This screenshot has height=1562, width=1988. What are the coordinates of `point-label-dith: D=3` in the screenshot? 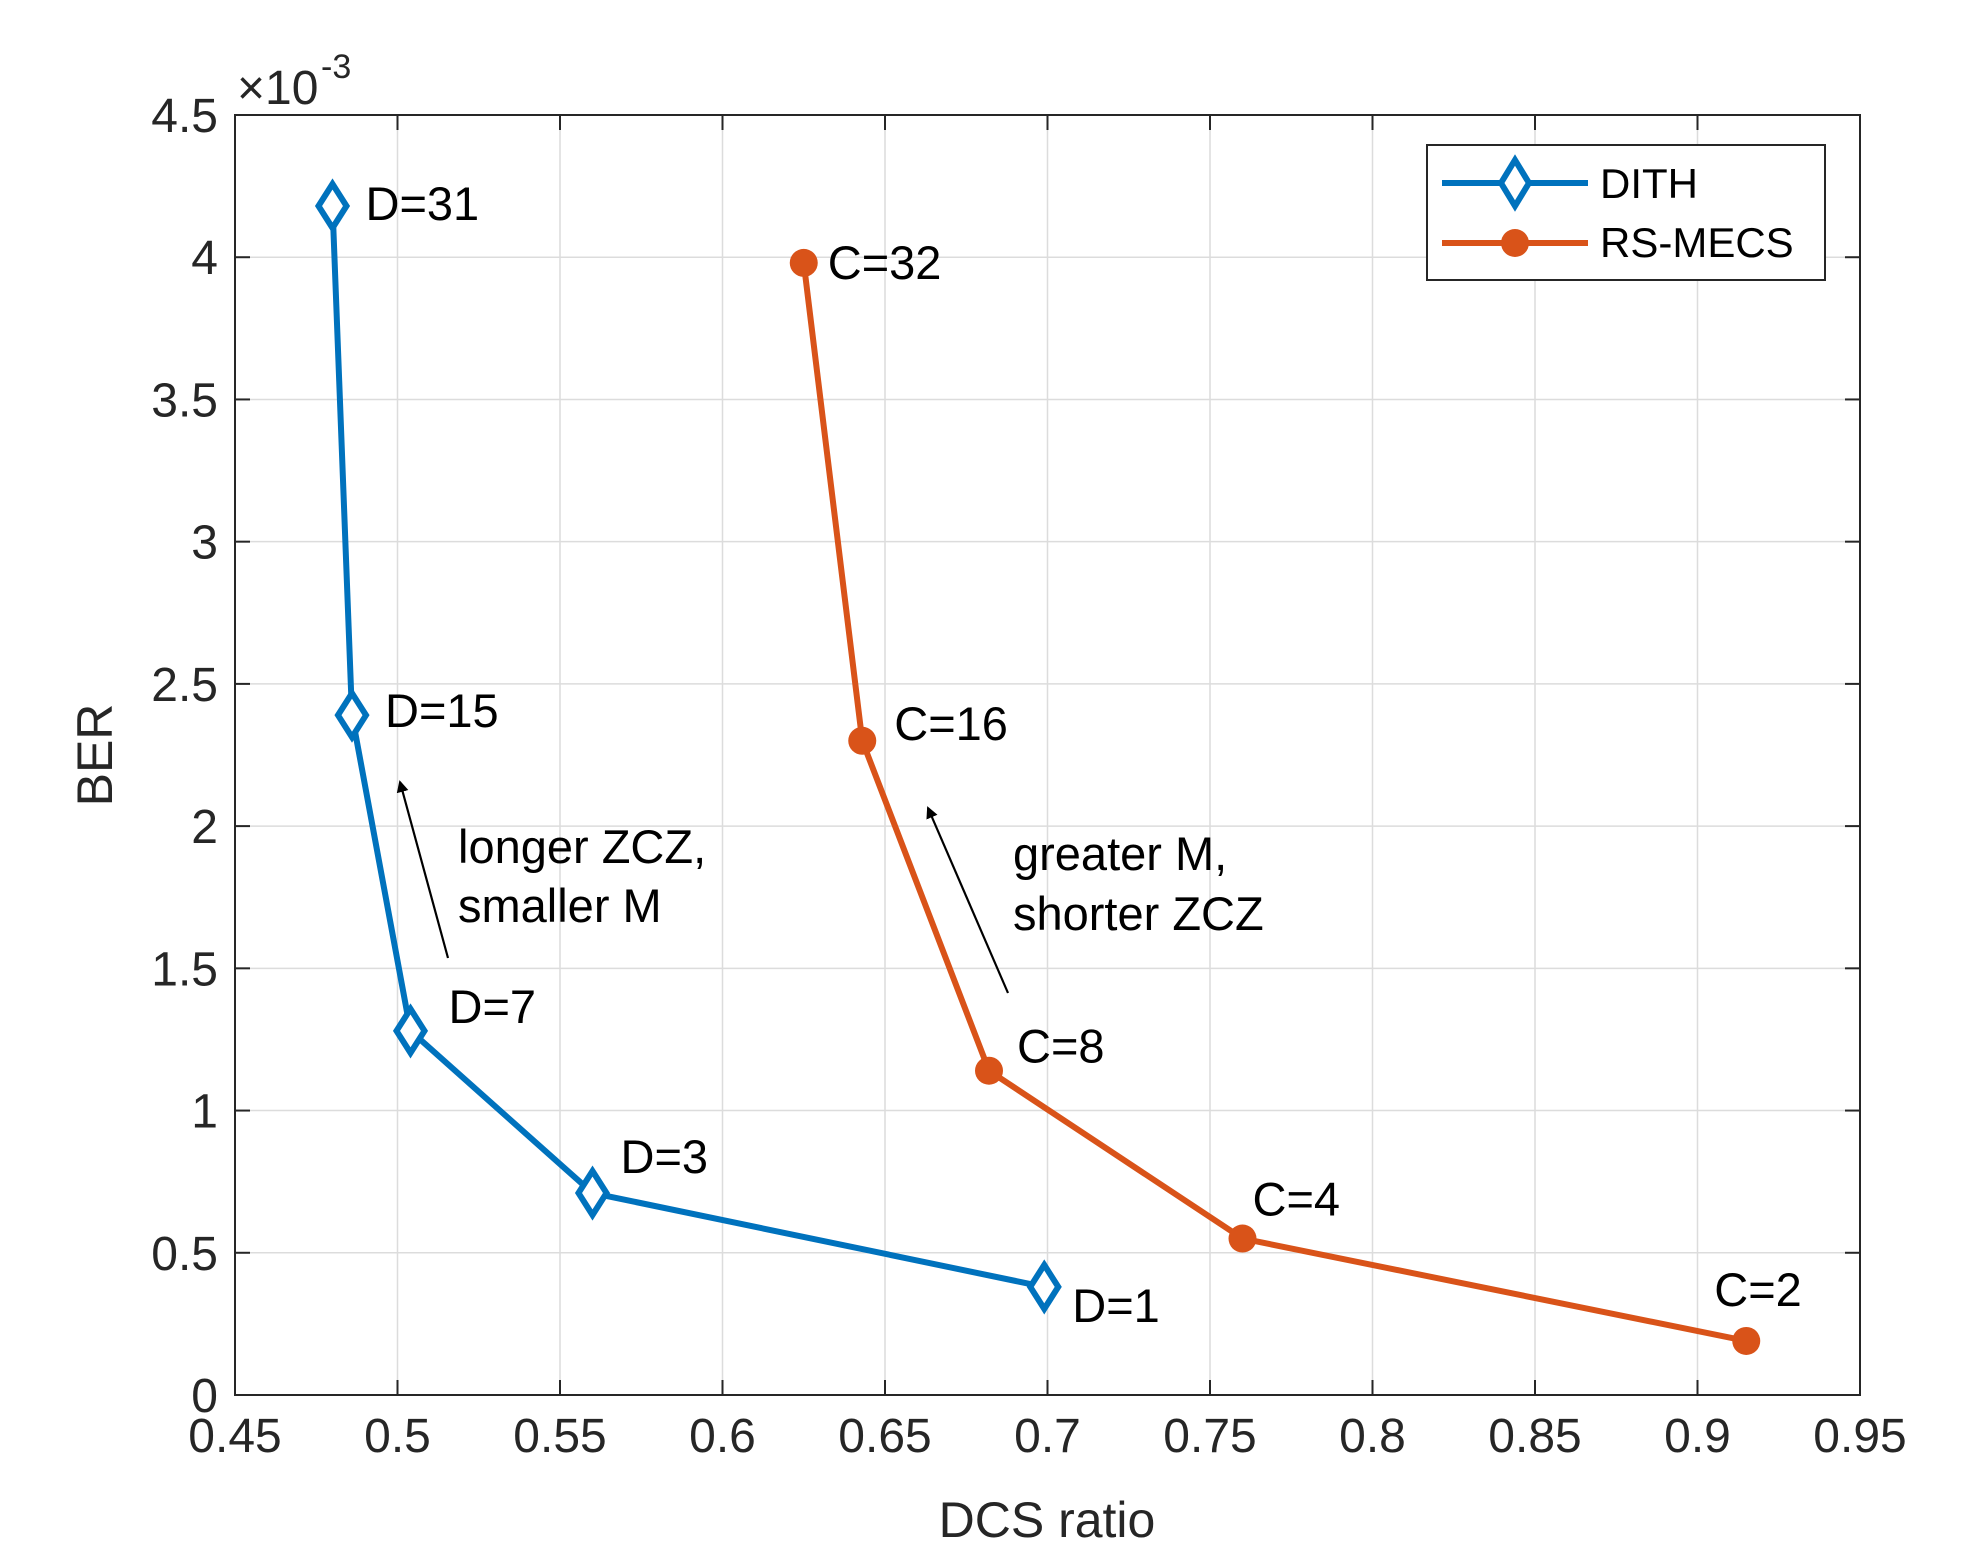 It's located at (665, 1156).